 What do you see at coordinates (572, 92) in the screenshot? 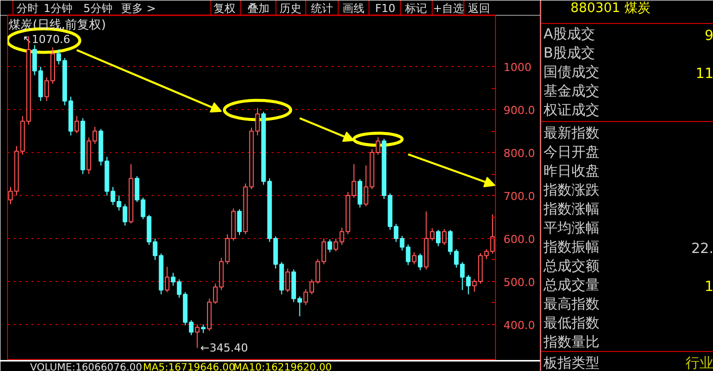
I see `text: 基金成交` at bounding box center [572, 92].